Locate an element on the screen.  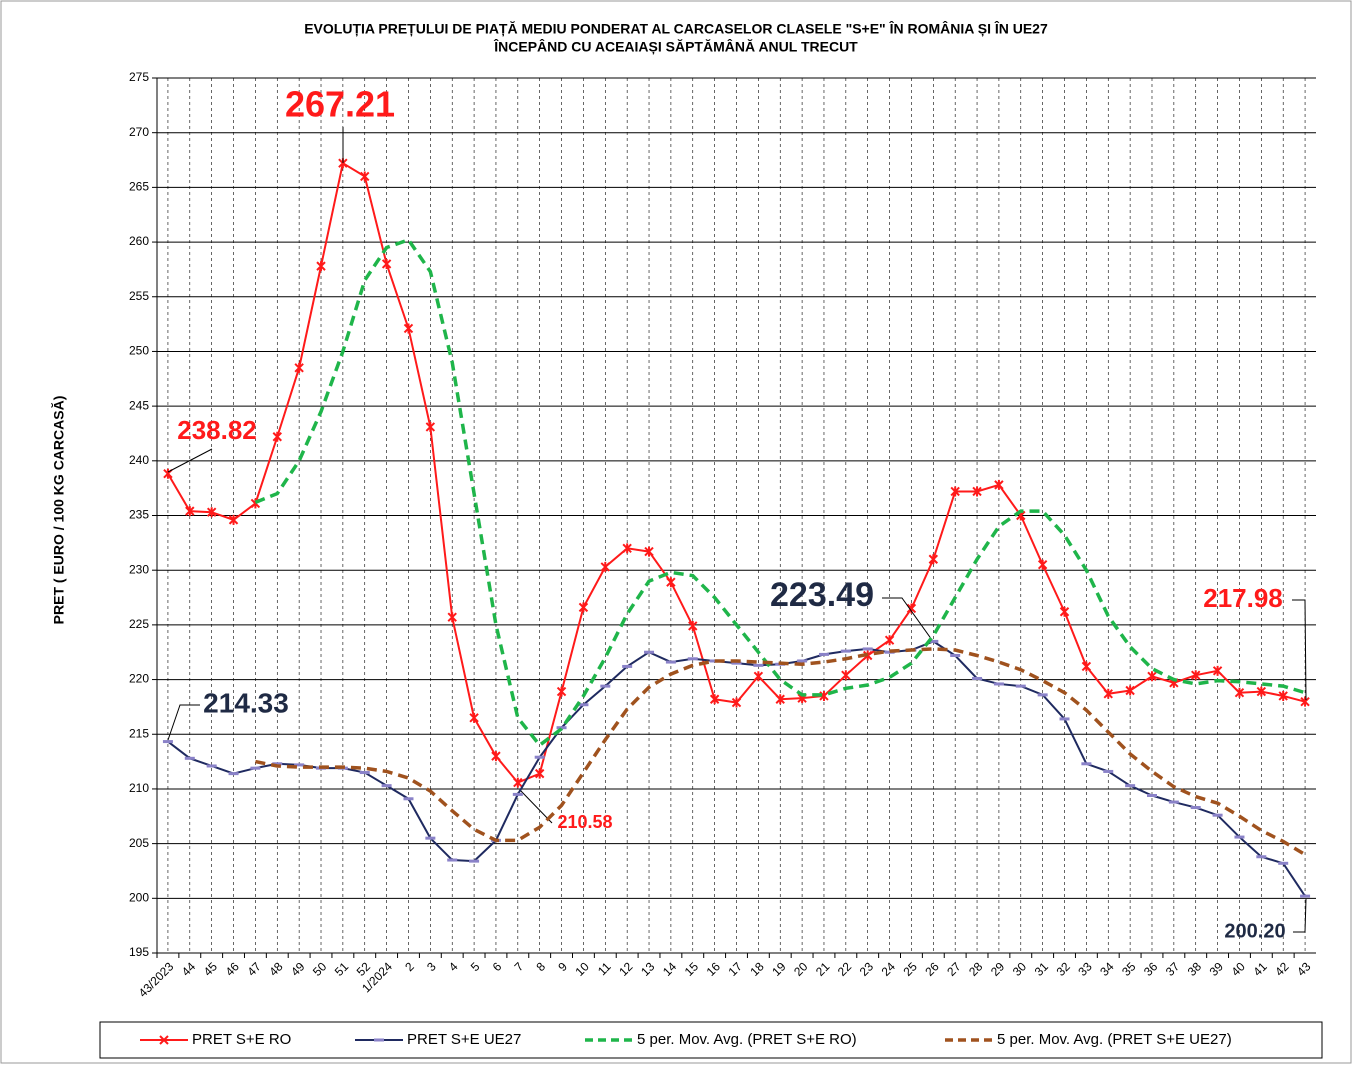
x-tick-label: 41 is located at coordinates (1260, 969).